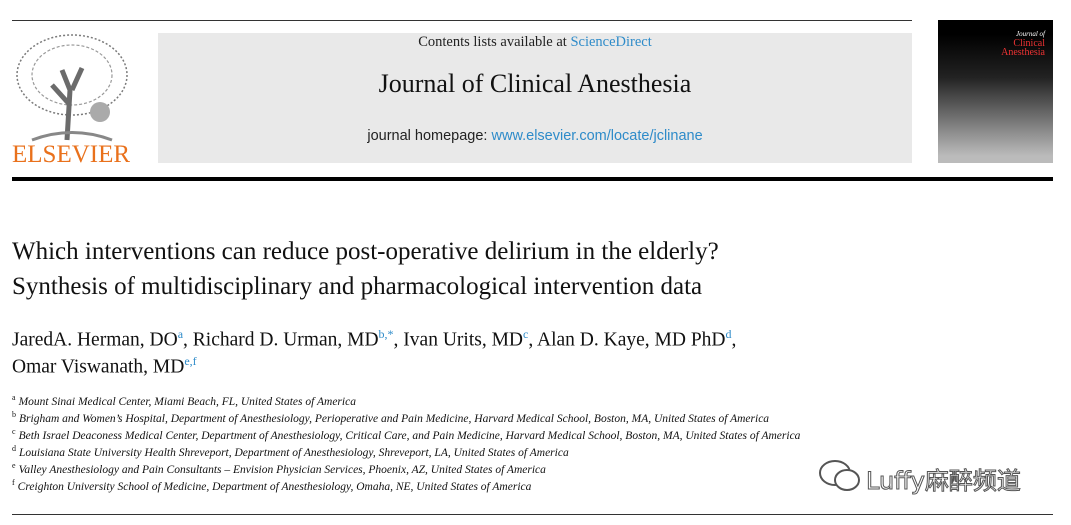  What do you see at coordinates (535, 83) in the screenshot?
I see `journal-title: Journal of Clinical Anesthesia` at bounding box center [535, 83].